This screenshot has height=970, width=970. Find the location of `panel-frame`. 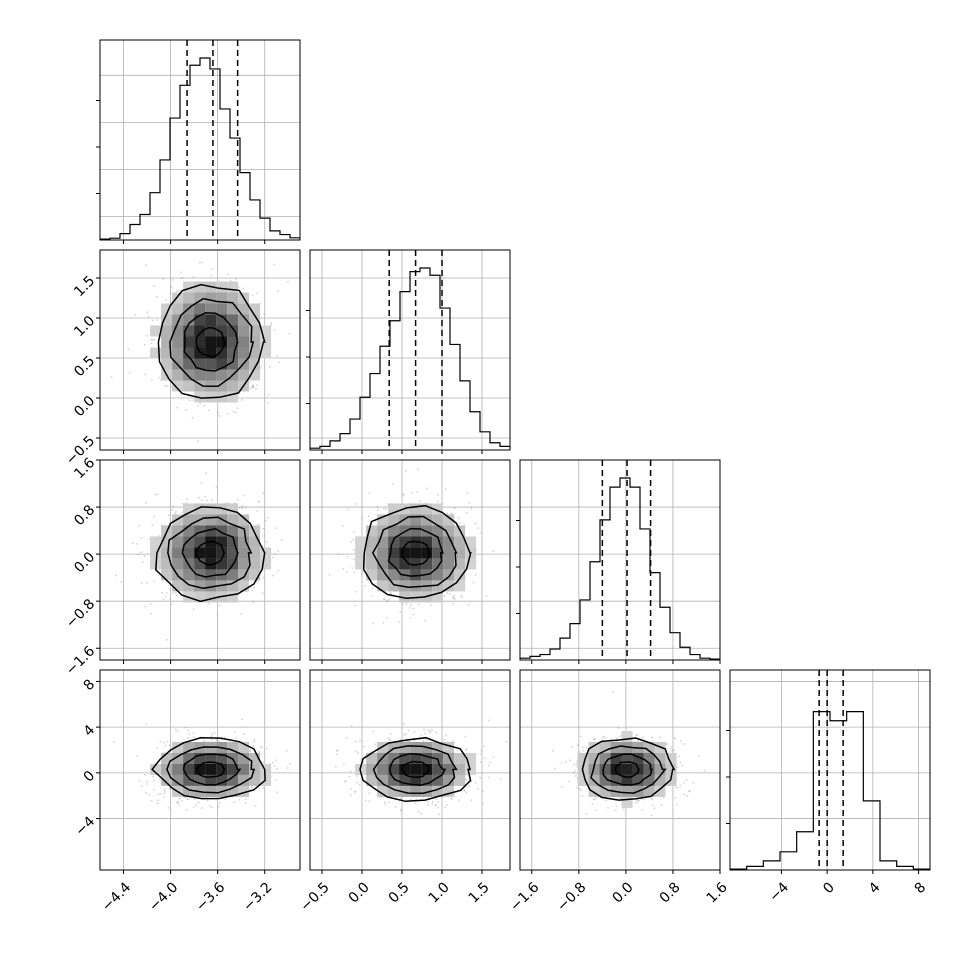

panel-frame is located at coordinates (410, 560).